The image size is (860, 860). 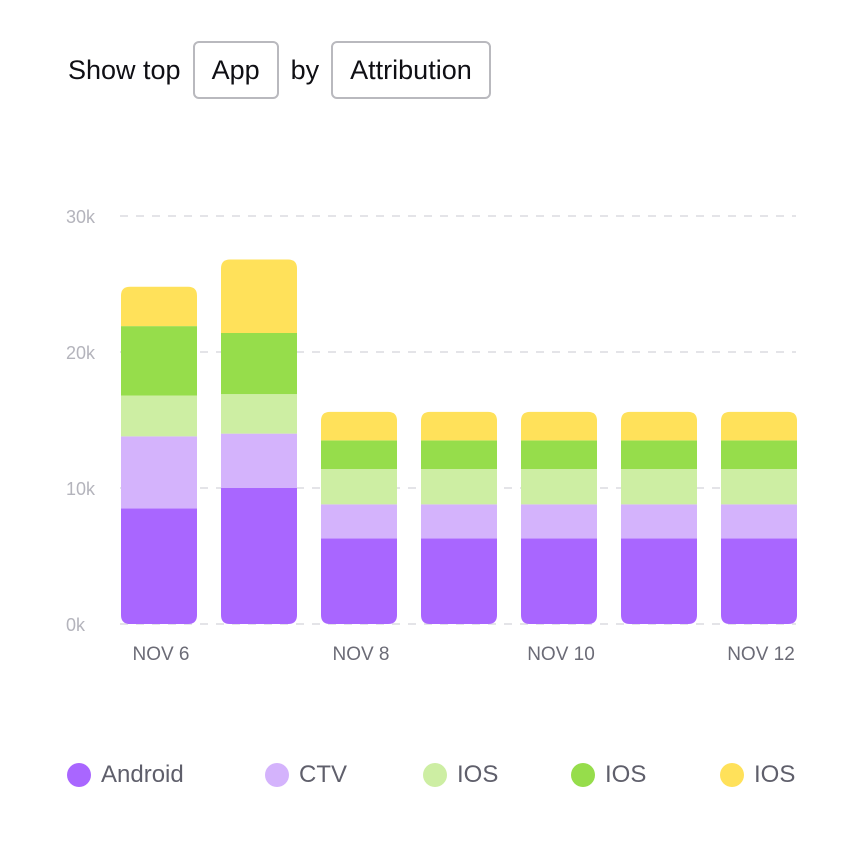 I want to click on legend-item-ctv-2: CTV, so click(x=306, y=775).